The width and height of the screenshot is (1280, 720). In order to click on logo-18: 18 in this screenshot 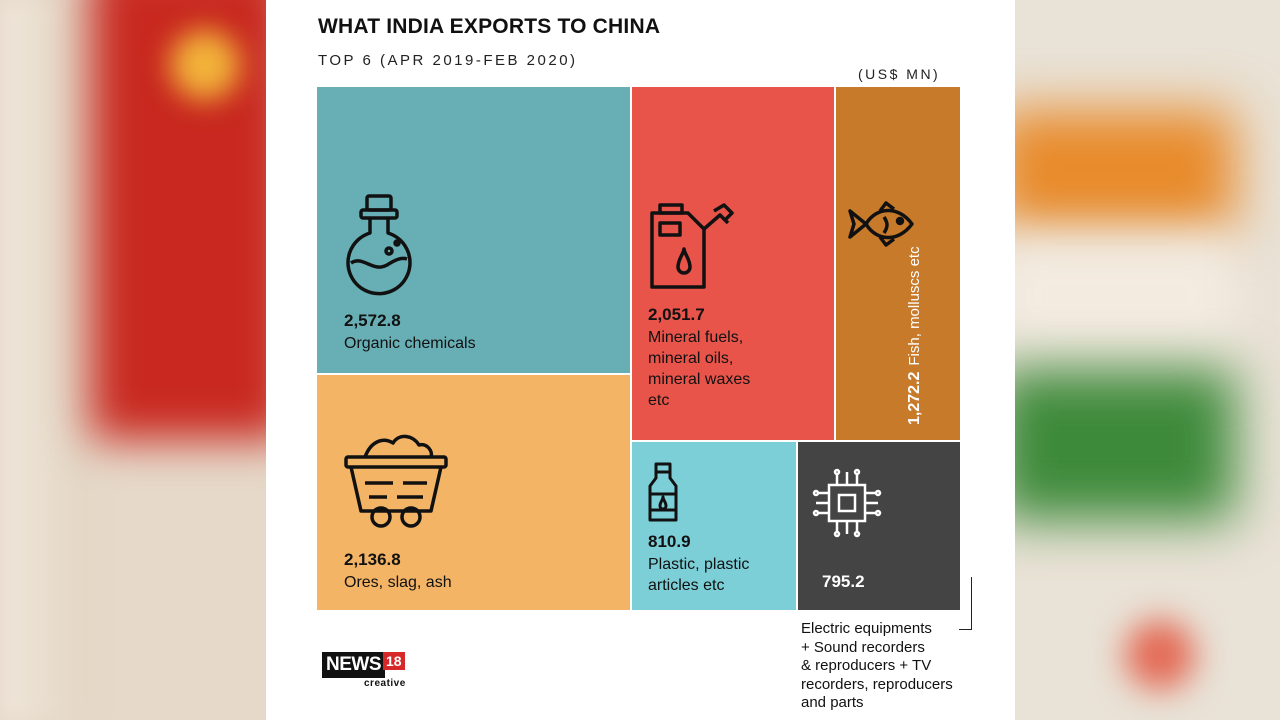, I will do `click(394, 661)`.